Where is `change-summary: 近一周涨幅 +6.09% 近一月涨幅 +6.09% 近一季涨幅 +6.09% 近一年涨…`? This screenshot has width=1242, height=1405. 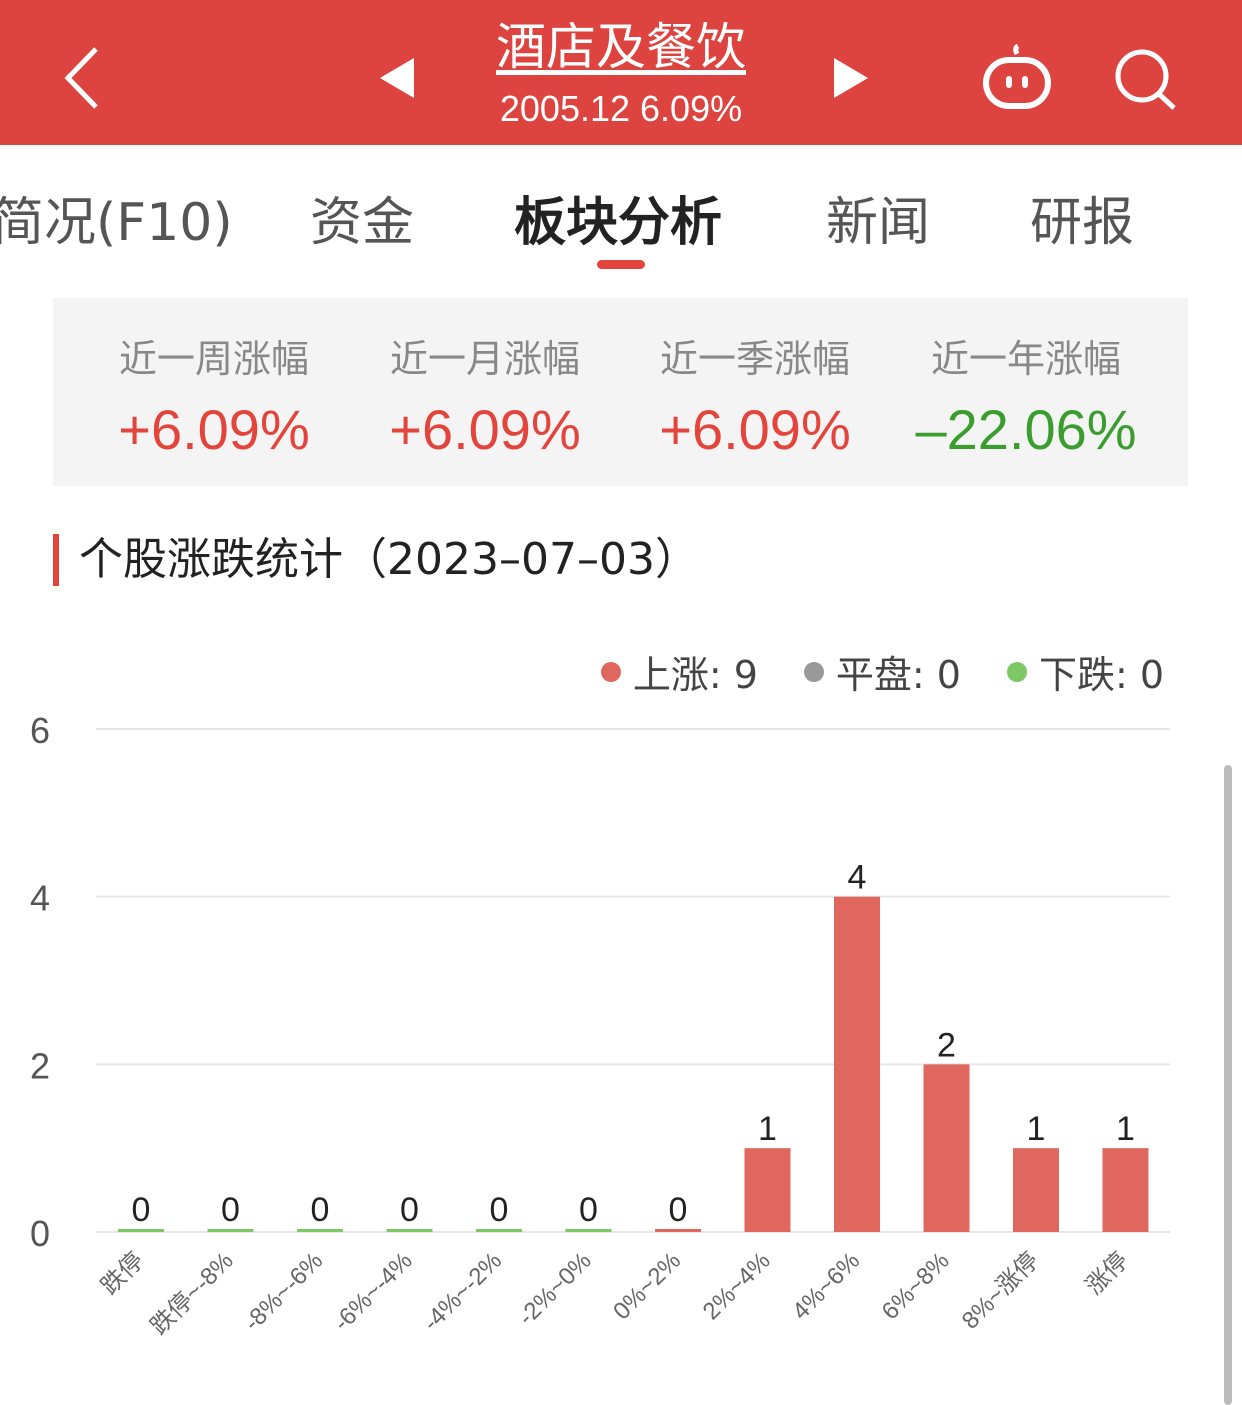
change-summary: 近一周涨幅 +6.09% 近一月涨幅 +6.09% 近一季涨幅 +6.09% 近一年涨… is located at coordinates (620, 392).